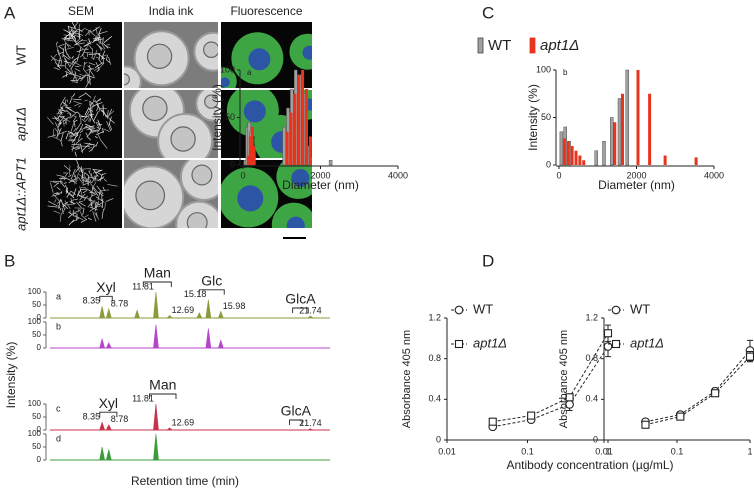  I want to click on peak-label: 21.74, so click(310, 310).